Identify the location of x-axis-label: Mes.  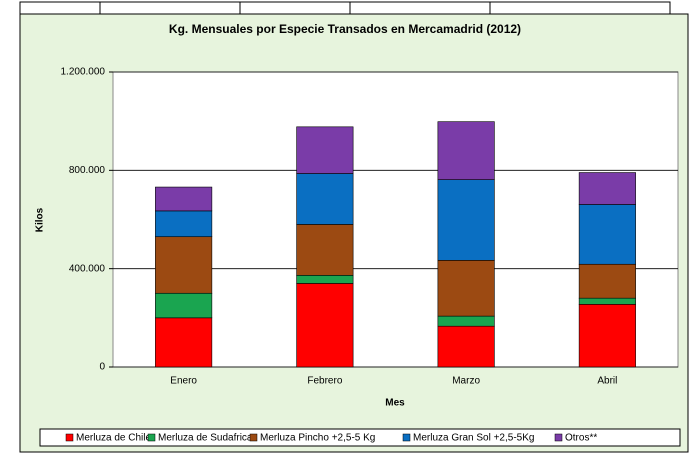
(395, 403).